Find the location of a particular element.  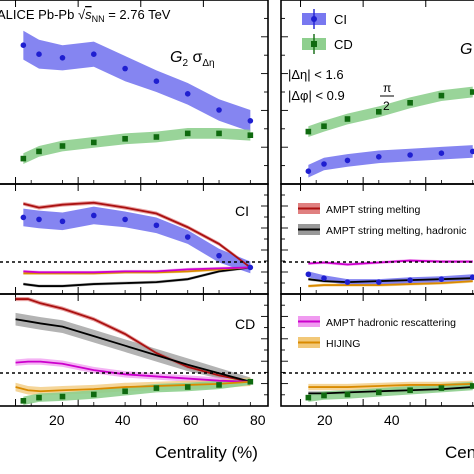

x-tick-label-20: 20 is located at coordinates (57, 420).